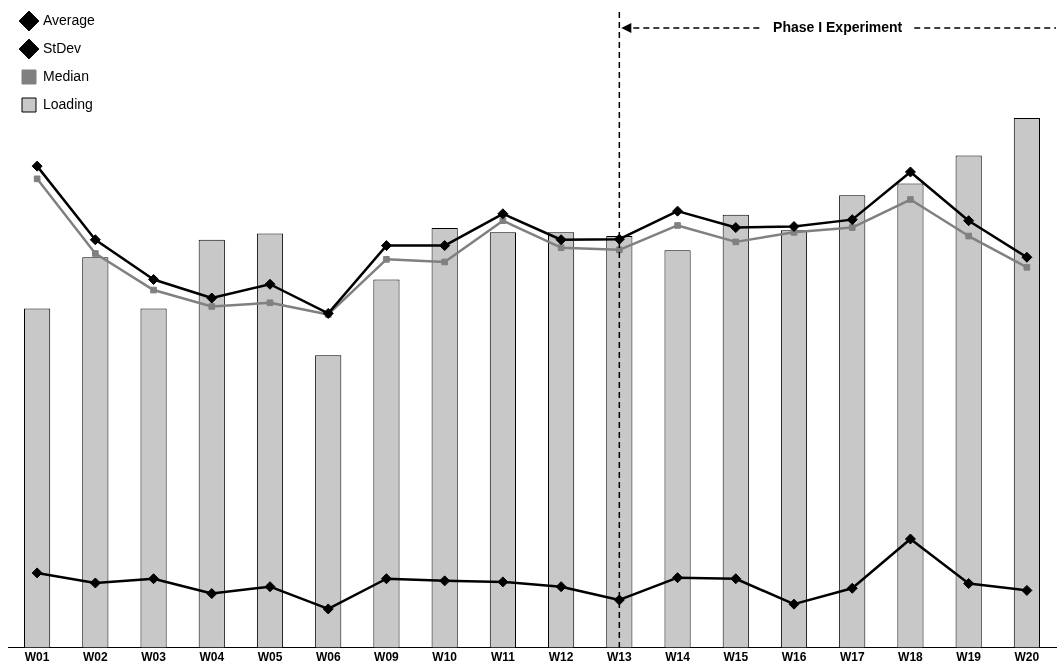 The height and width of the screenshot is (672, 1064). I want to click on x-tick-label: W18, so click(911, 657).